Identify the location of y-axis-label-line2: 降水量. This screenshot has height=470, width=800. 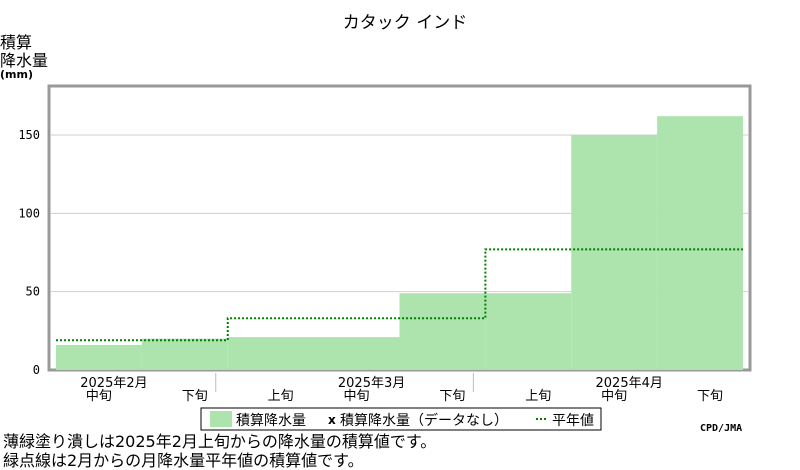
(24, 60).